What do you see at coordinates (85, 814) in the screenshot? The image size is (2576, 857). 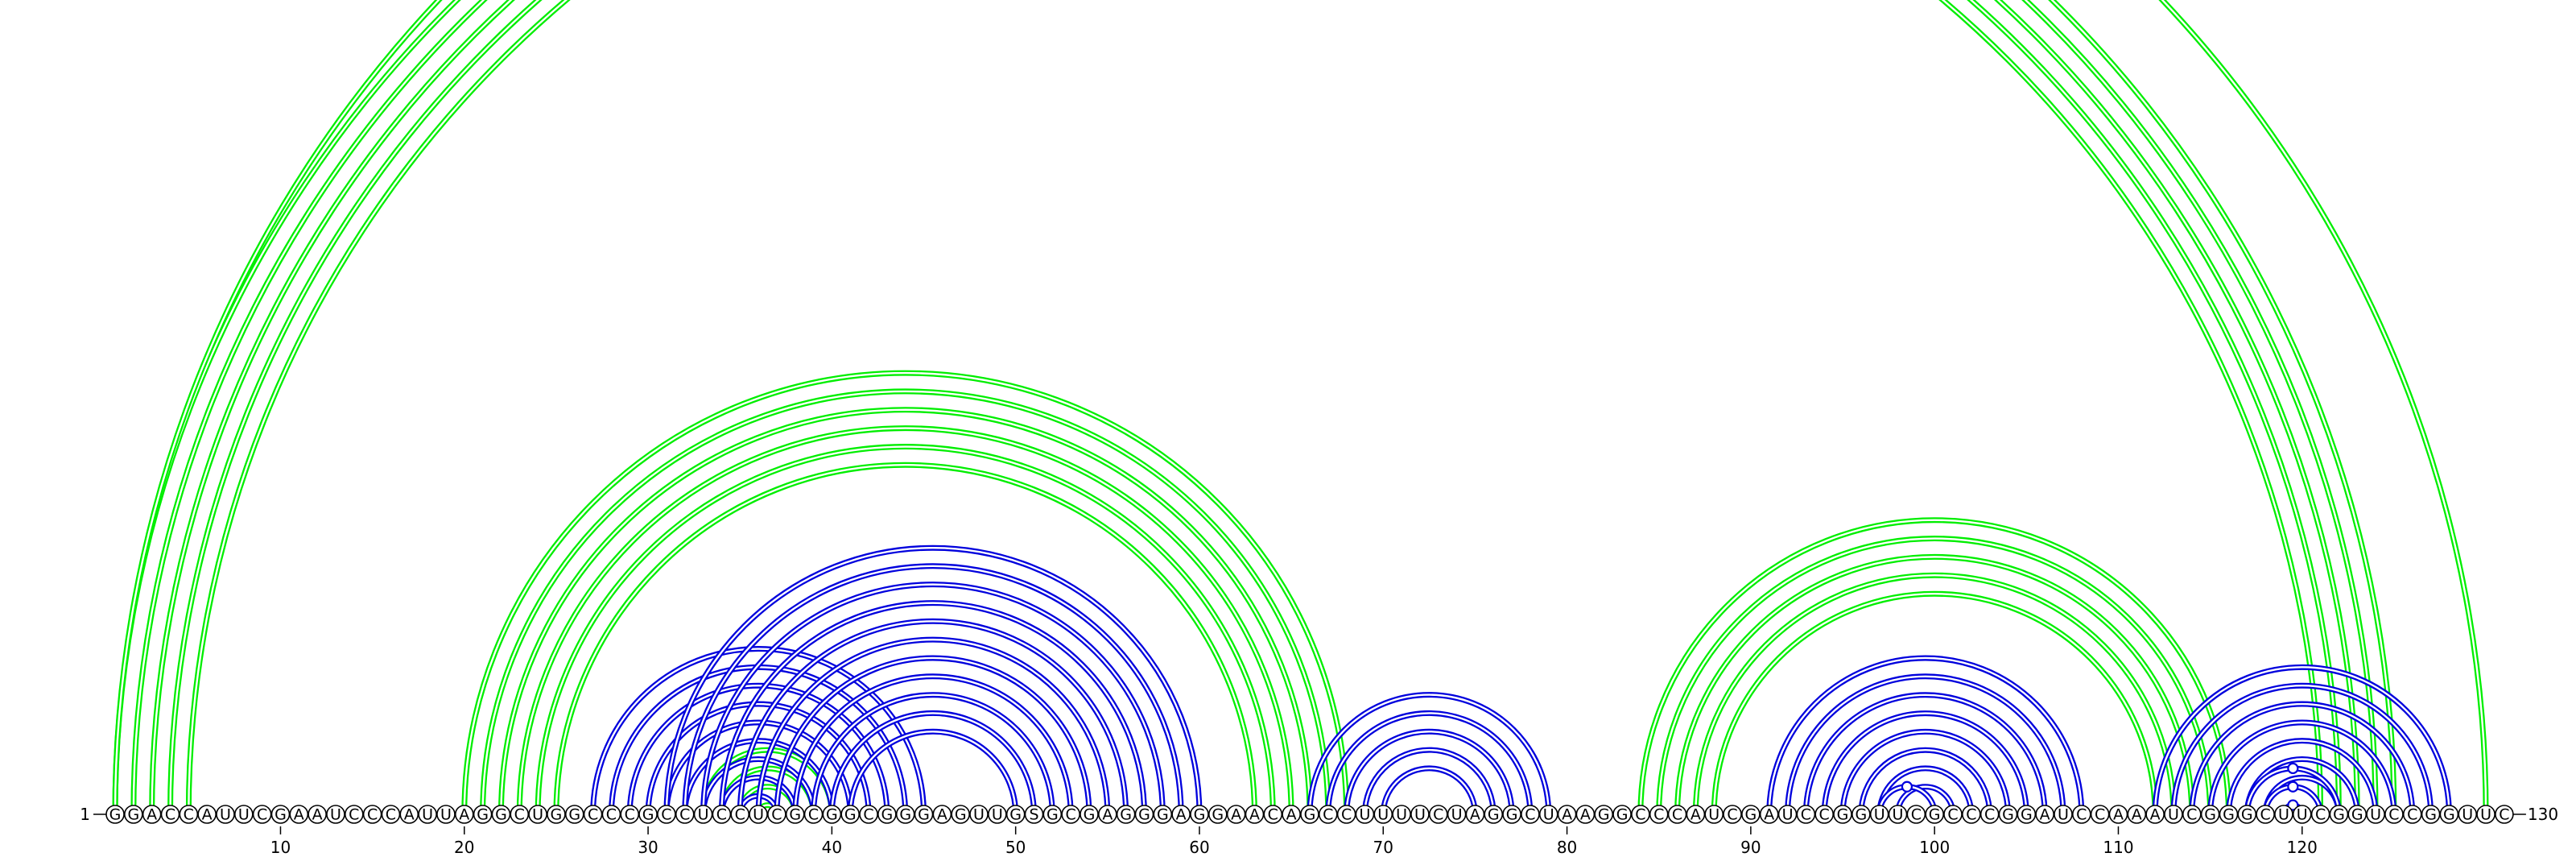 I see `start-label: 1` at bounding box center [85, 814].